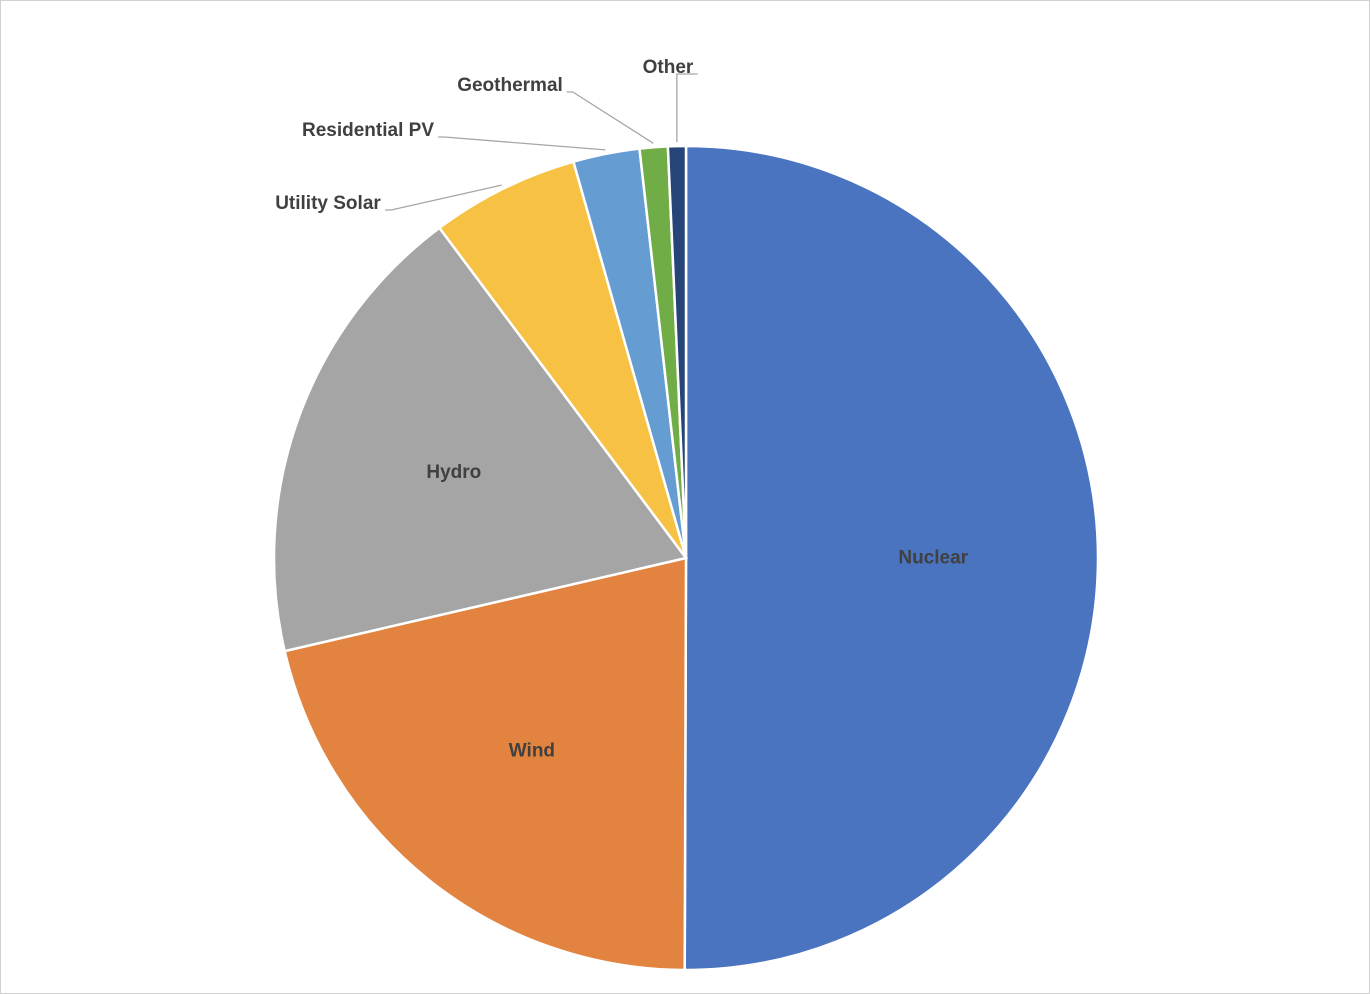 Image resolution: width=1370 pixels, height=994 pixels. I want to click on slice-label: Geothermal, so click(510, 85).